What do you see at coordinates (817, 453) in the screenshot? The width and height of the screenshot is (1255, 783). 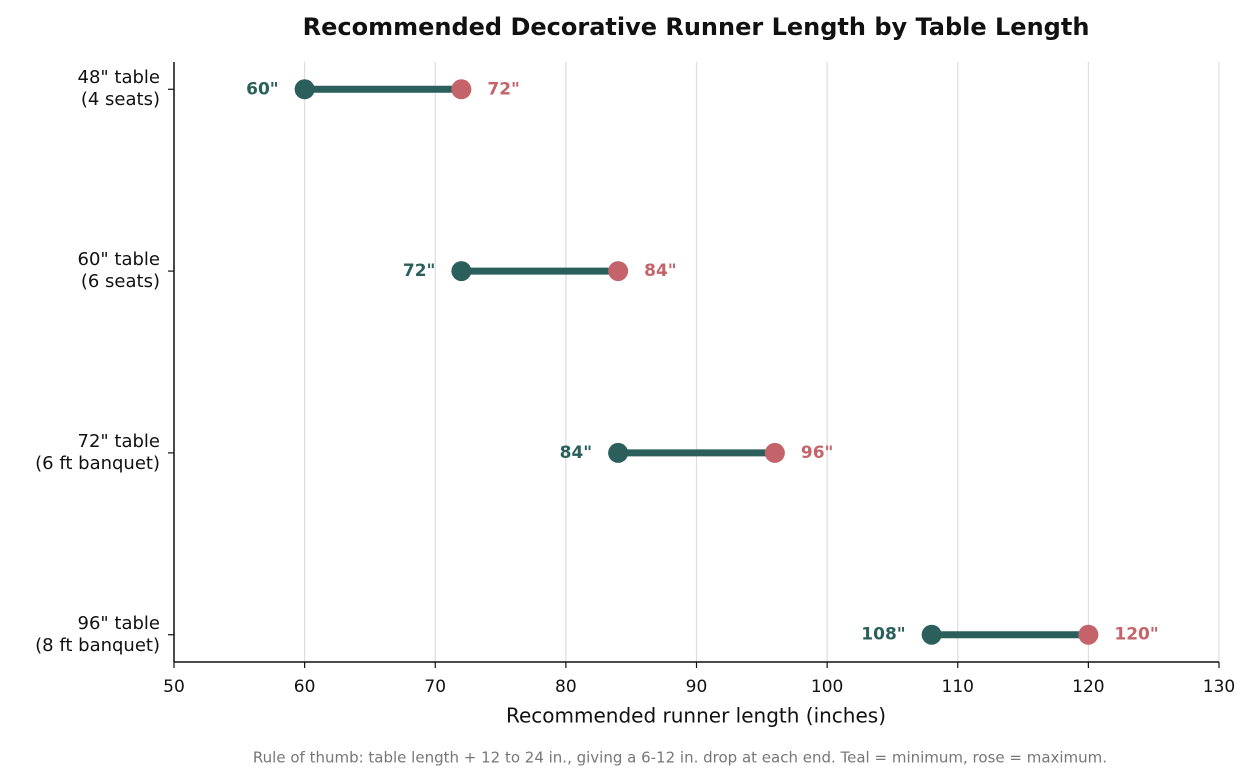 I see `max-label: 96"` at bounding box center [817, 453].